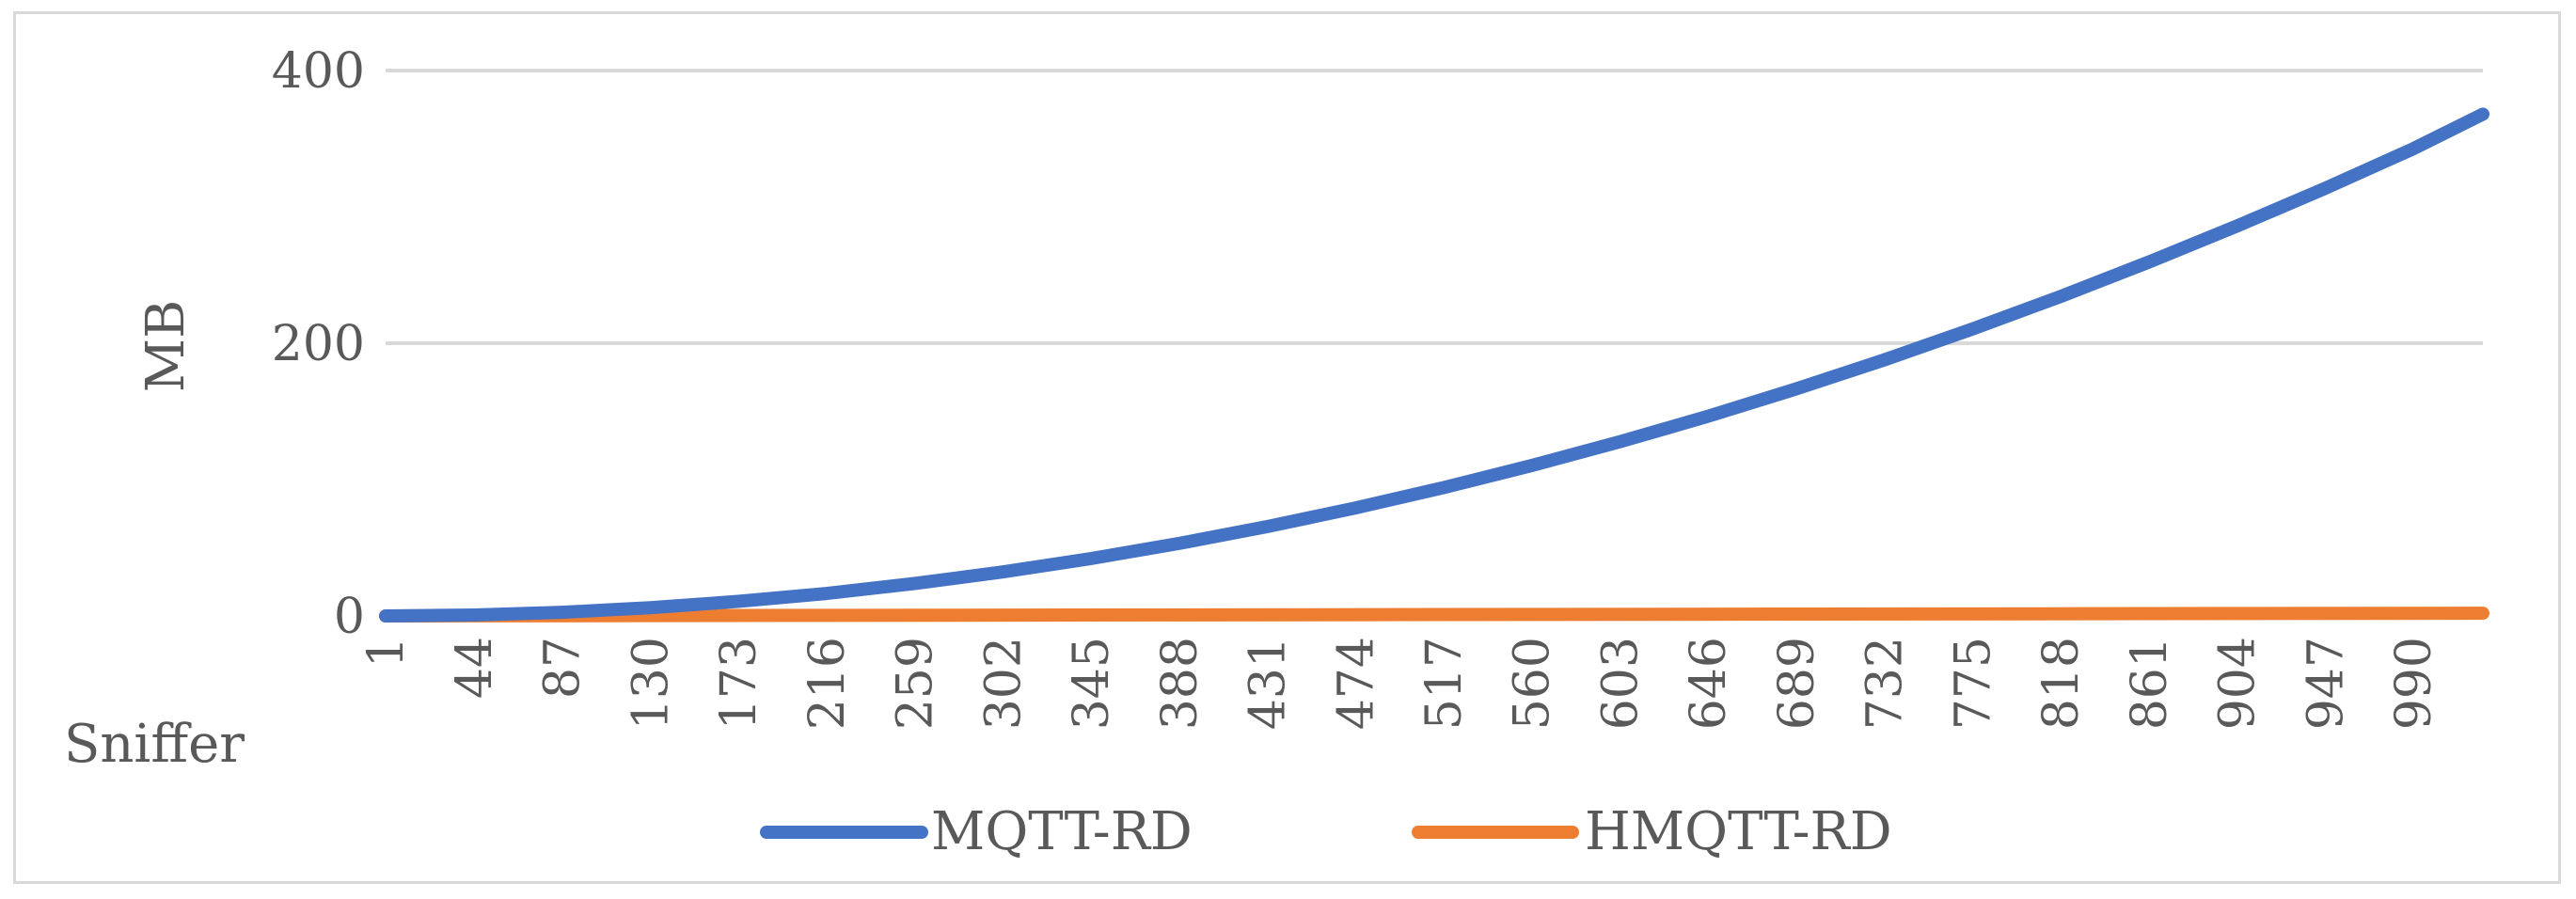 The height and width of the screenshot is (899, 2576). I want to click on y-axis-tick-labels: 0 200 400, so click(318, 344).